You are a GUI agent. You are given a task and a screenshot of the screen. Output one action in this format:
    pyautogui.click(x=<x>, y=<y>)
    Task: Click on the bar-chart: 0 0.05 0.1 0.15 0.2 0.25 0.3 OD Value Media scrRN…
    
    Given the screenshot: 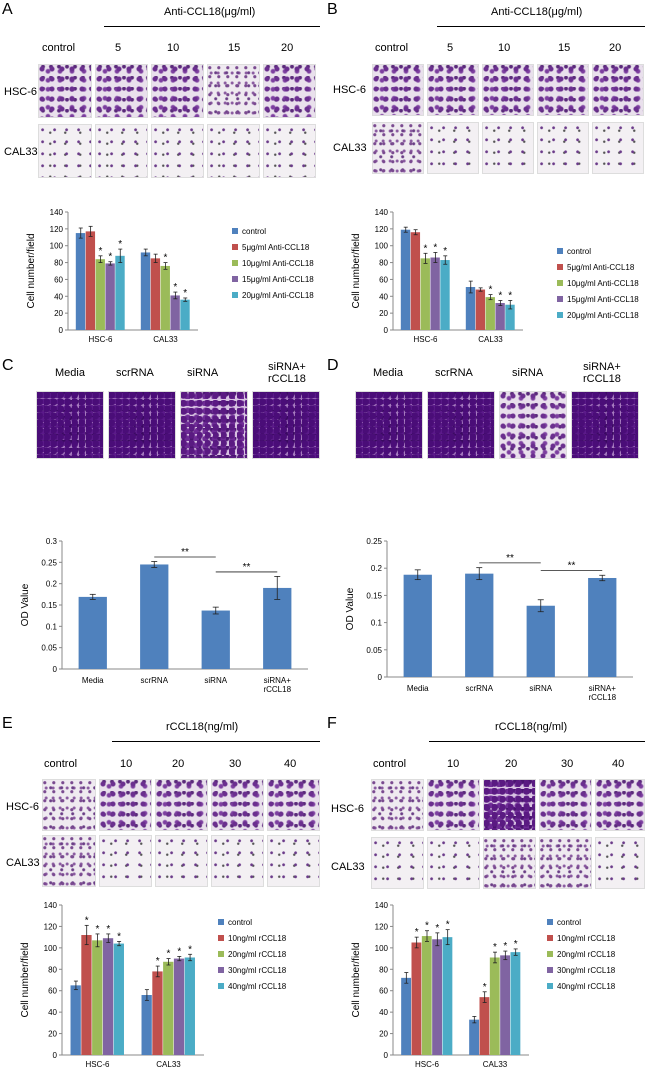 What is the action you would take?
    pyautogui.click(x=164, y=615)
    